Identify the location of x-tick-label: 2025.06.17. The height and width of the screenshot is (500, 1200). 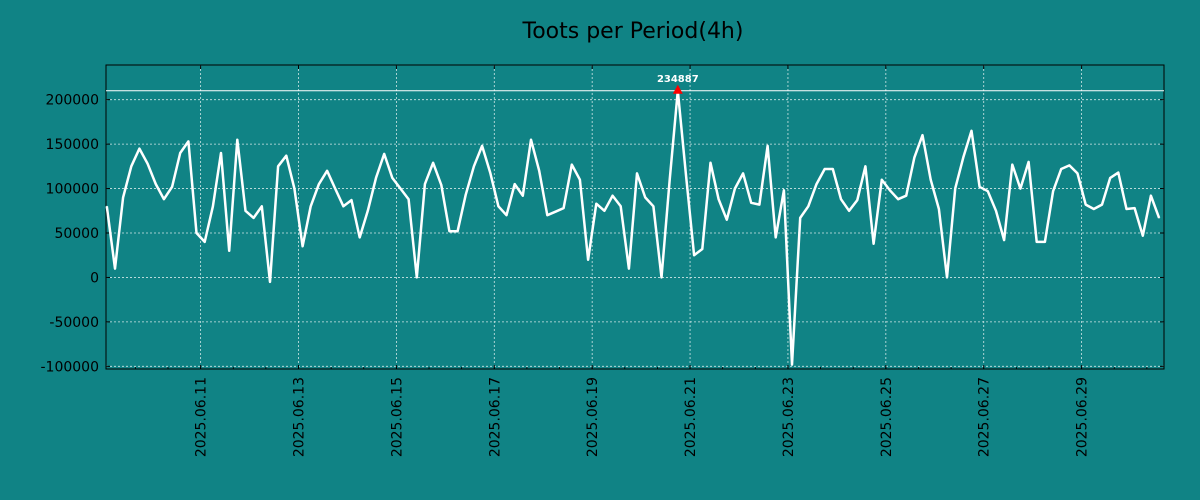
(495, 417).